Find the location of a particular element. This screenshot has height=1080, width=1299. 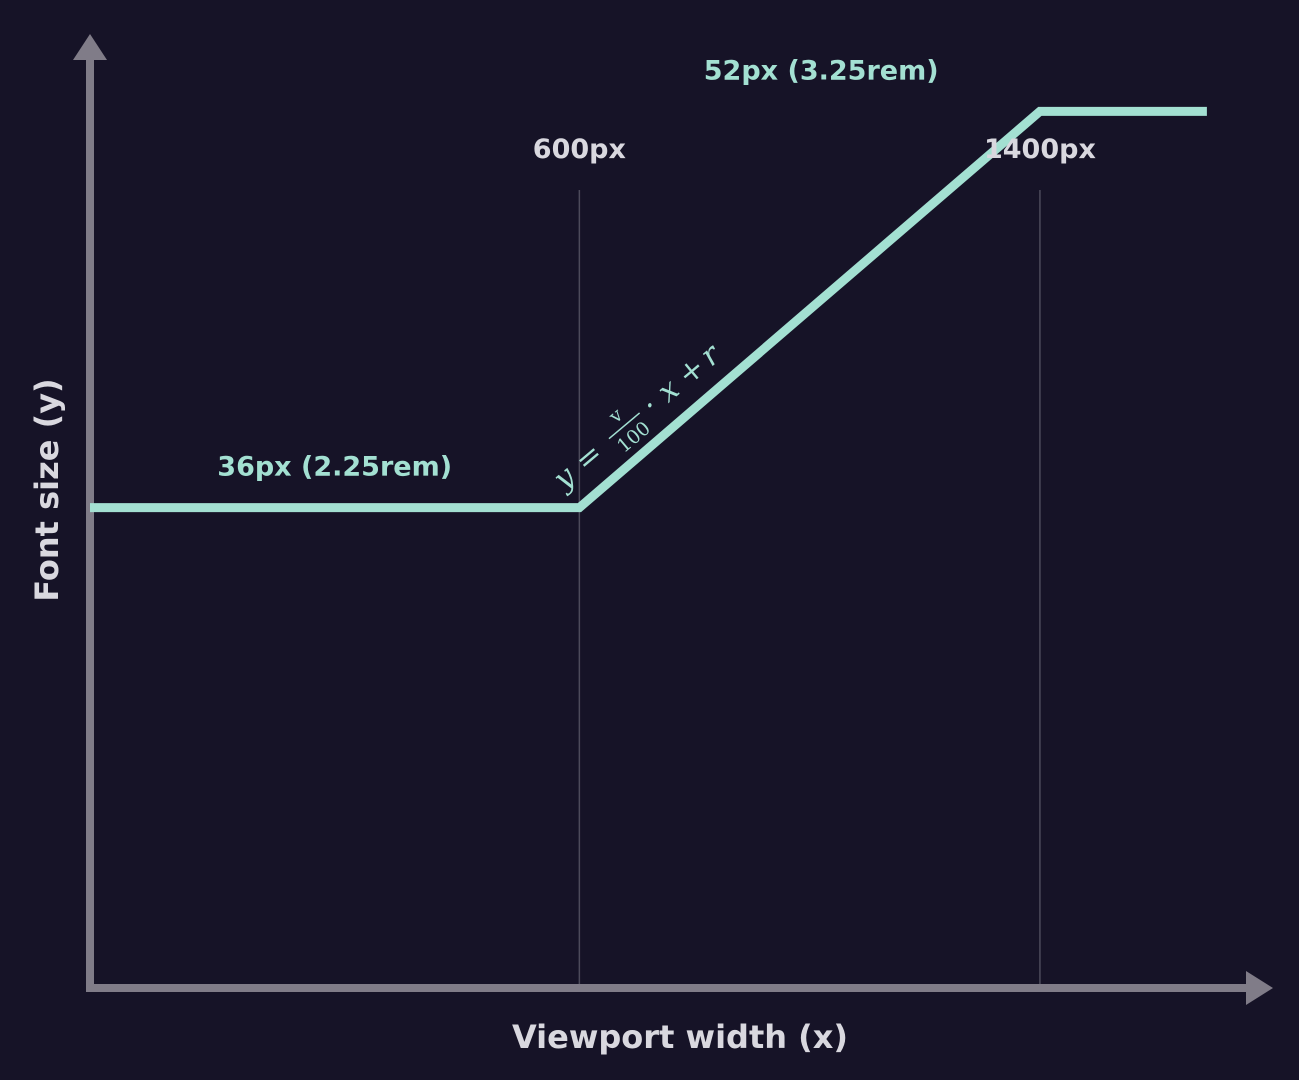

value-label-2: 52px (3.25rem) is located at coordinates (821, 70).